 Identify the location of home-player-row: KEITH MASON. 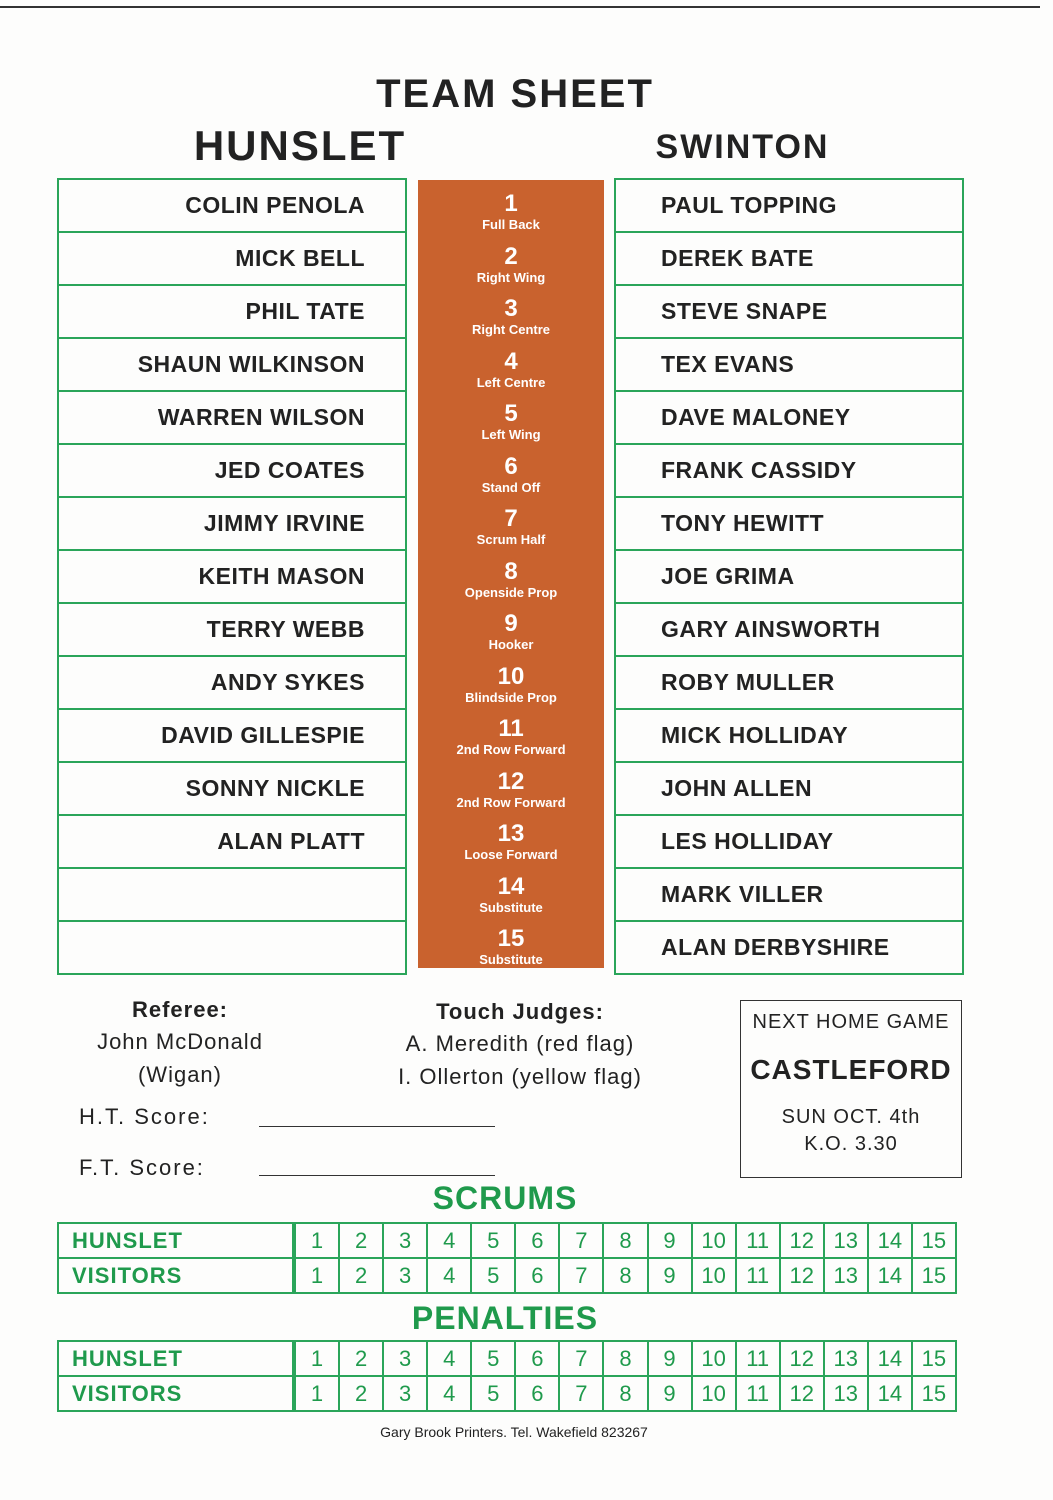
(232, 576).